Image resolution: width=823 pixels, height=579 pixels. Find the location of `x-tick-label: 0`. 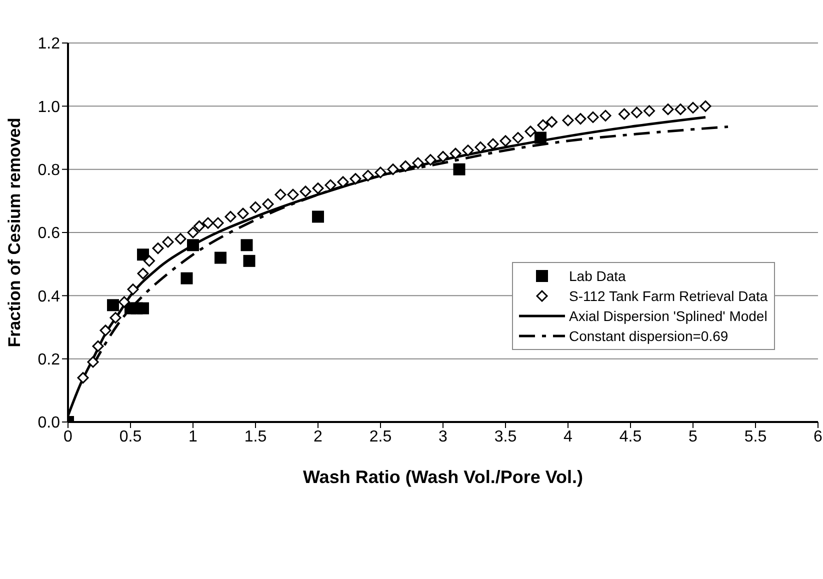

x-tick-label: 0 is located at coordinates (68, 437).